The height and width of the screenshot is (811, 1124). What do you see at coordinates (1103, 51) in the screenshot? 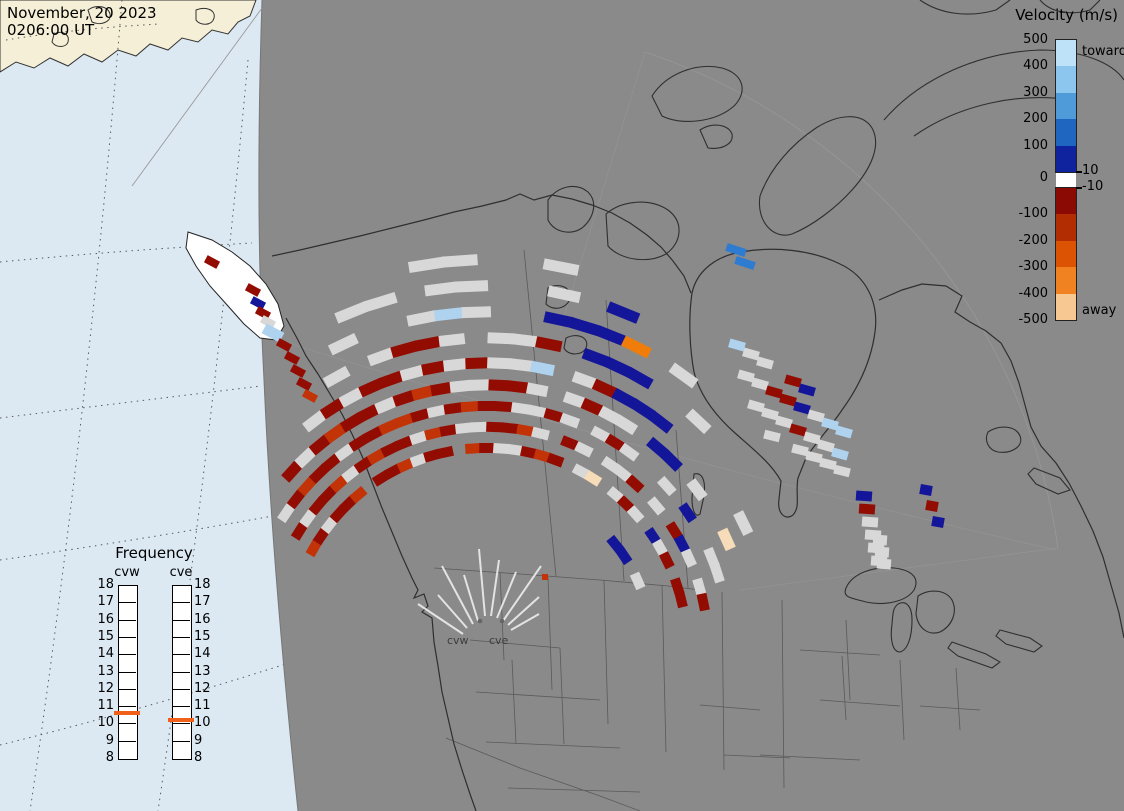
I see `colorbar-toward-label: toward` at bounding box center [1103, 51].